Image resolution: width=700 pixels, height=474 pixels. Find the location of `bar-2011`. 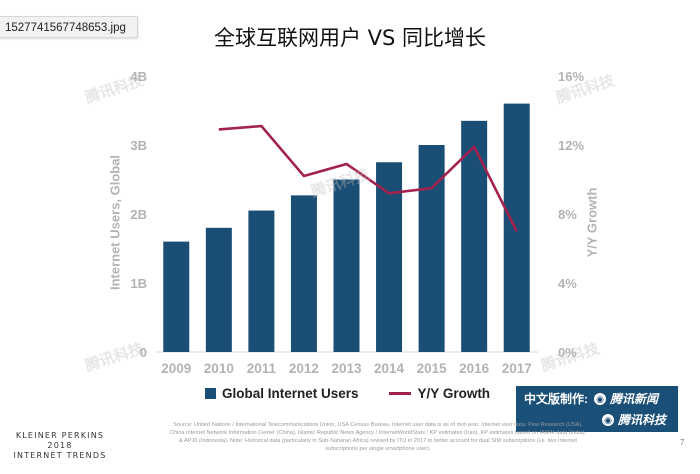

bar-2011 is located at coordinates (261, 281).